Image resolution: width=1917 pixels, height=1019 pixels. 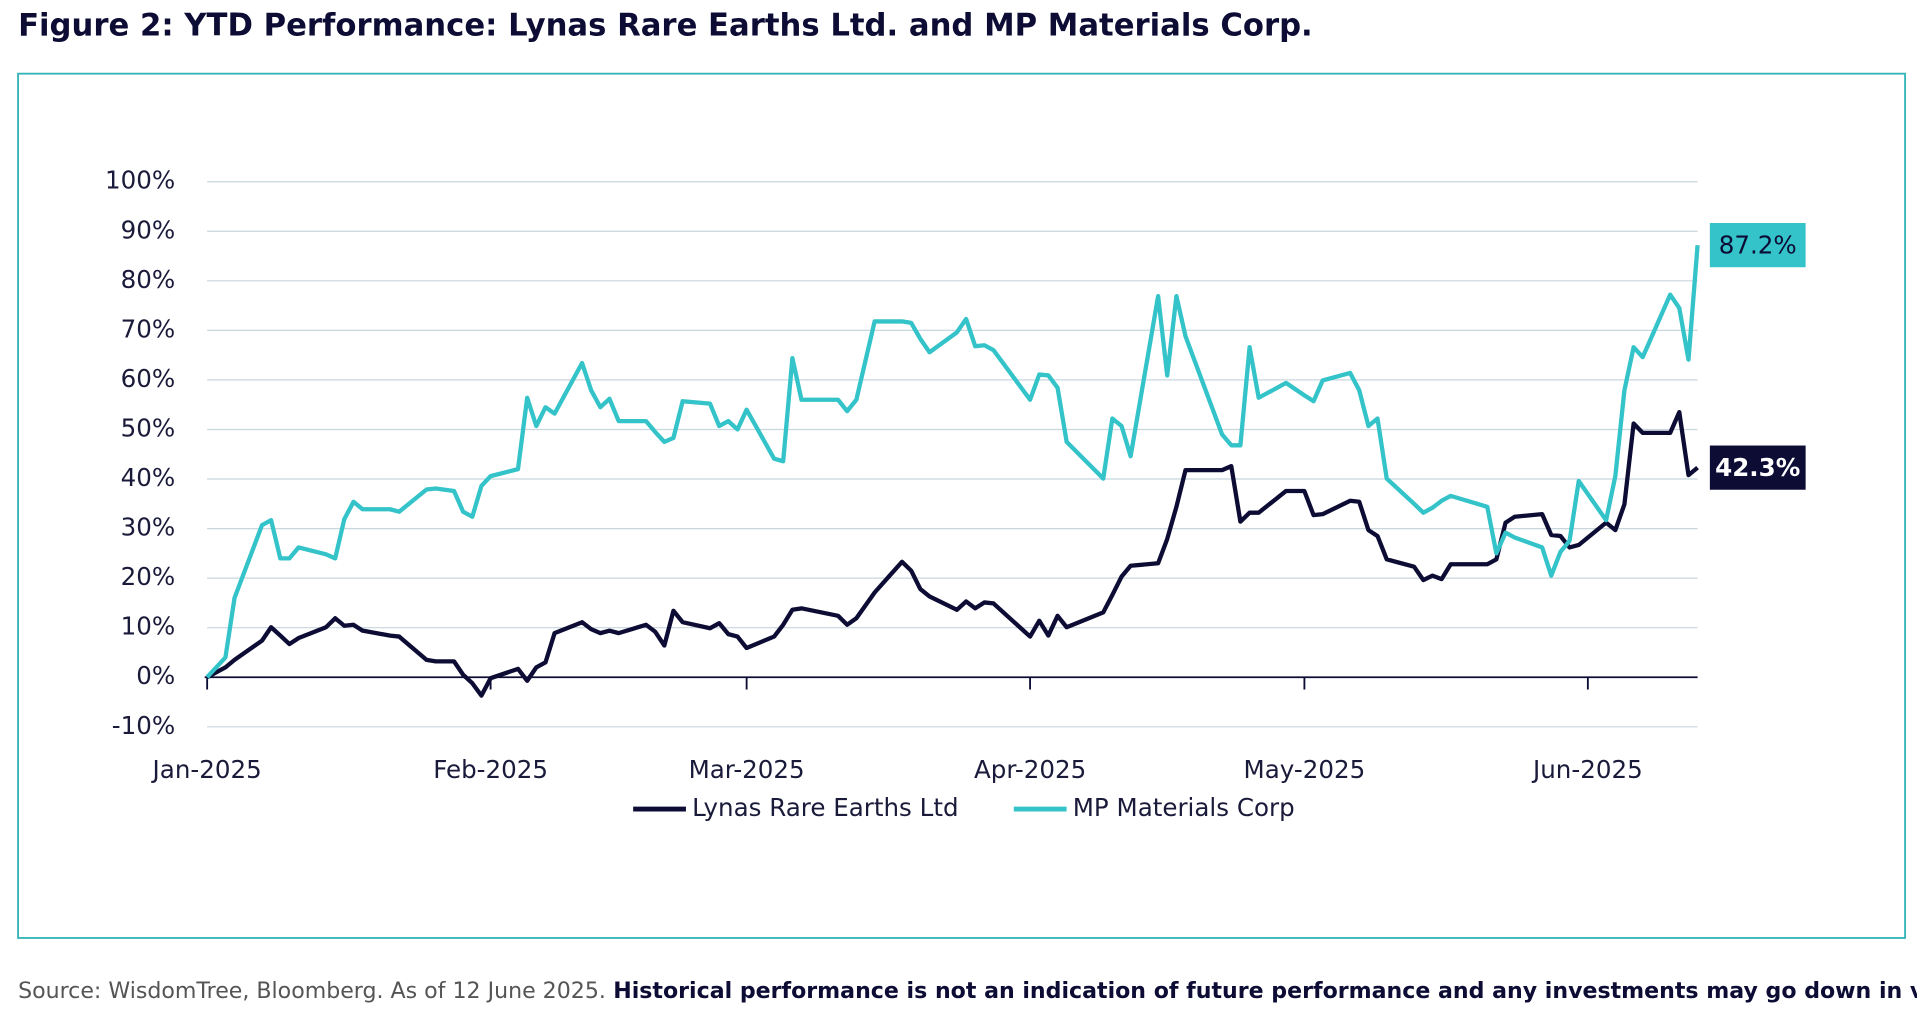 What do you see at coordinates (1305, 769) in the screenshot?
I see `x-tick-label: May-2025` at bounding box center [1305, 769].